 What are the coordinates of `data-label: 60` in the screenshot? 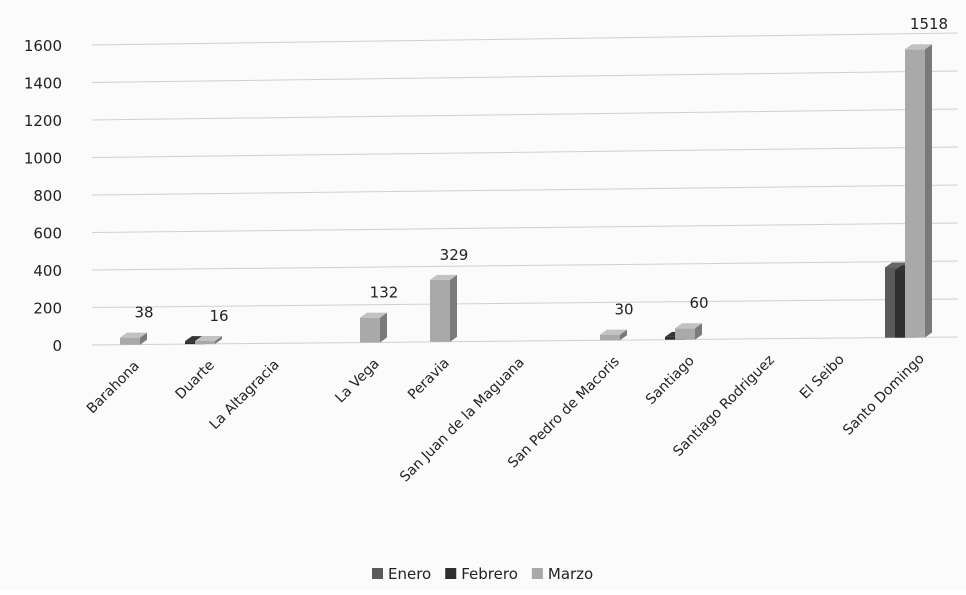 It's located at (698, 303).